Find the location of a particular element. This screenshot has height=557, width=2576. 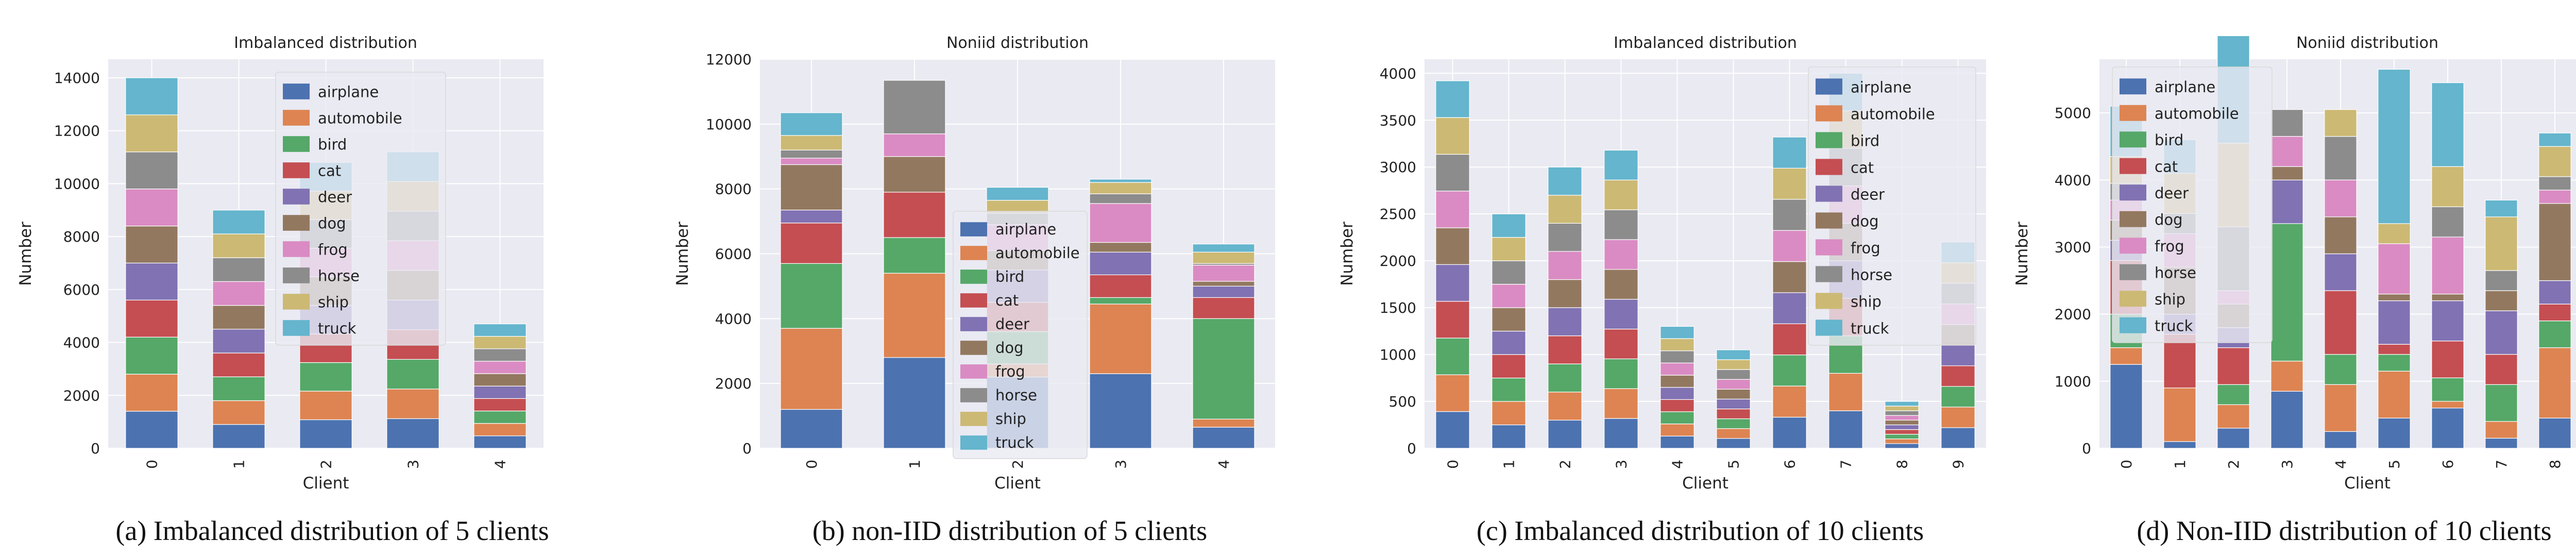

legend-label-bird: bird is located at coordinates (332, 145).